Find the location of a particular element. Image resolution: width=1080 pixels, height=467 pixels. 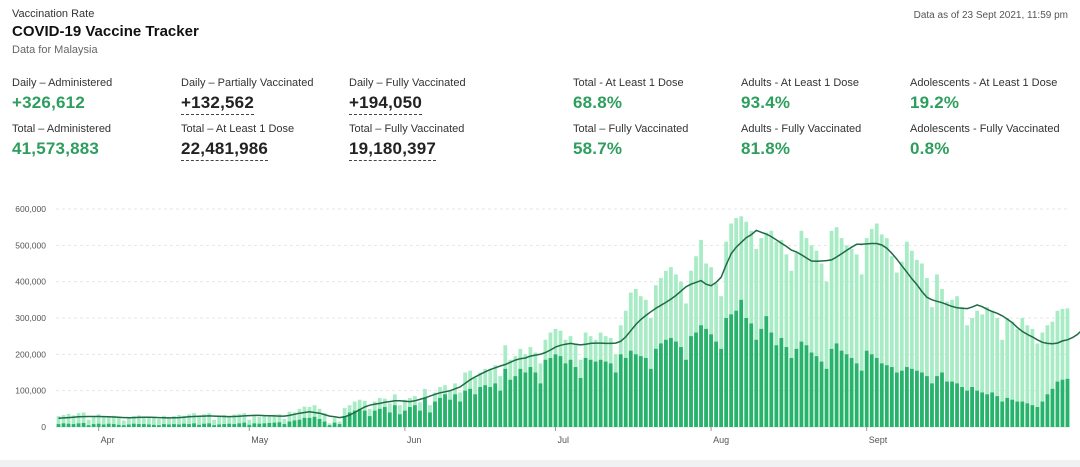

x-tick-label: Sept is located at coordinates (878, 440).